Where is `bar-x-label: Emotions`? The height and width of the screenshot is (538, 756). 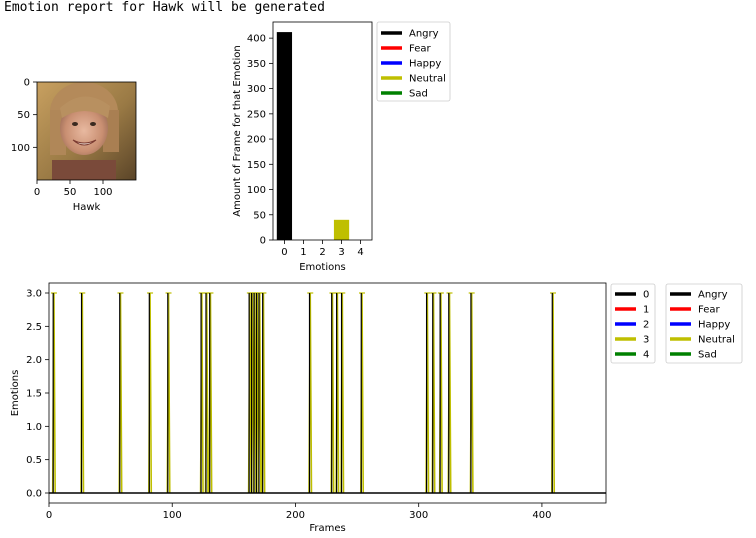
bar-x-label: Emotions is located at coordinates (322, 267).